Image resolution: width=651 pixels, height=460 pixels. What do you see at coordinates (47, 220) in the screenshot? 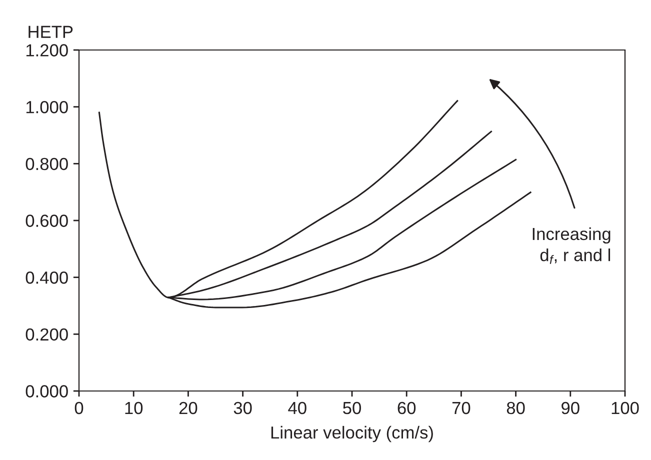
I see `y-tick-label: 0.600` at bounding box center [47, 220].